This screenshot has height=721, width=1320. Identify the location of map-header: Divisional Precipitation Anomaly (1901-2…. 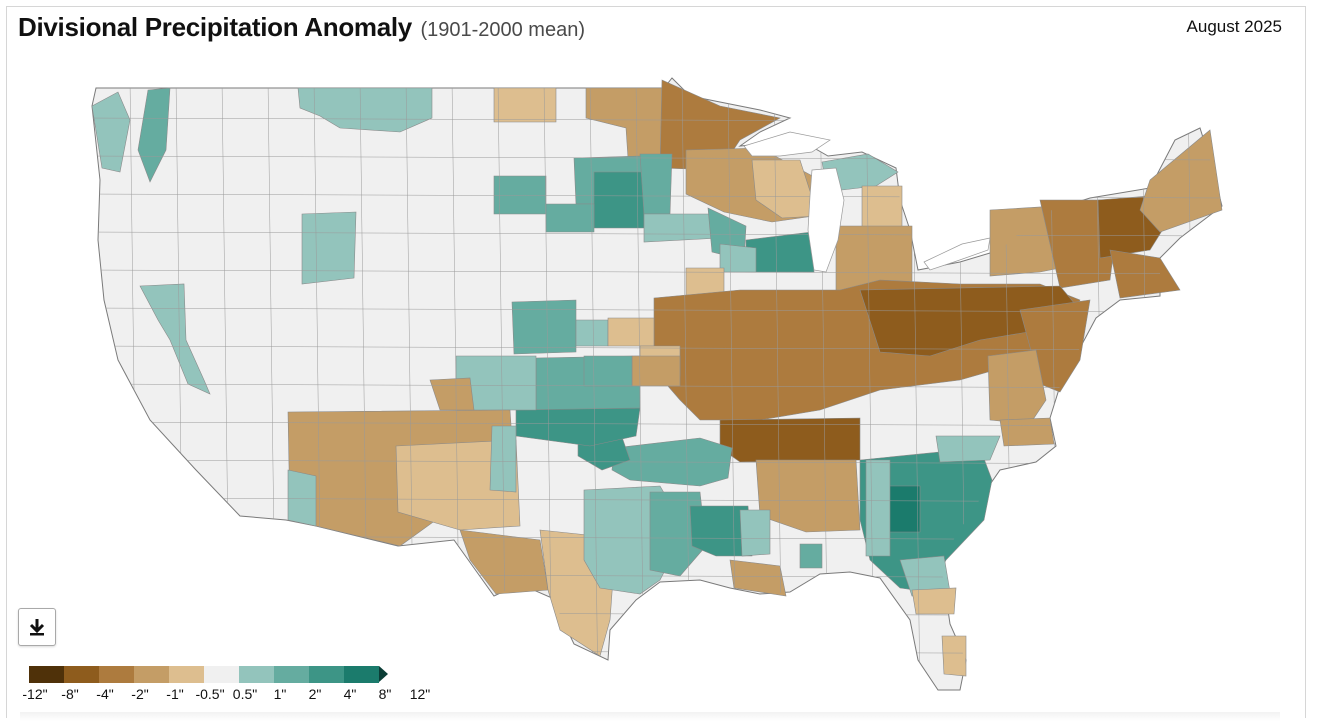
(301, 27).